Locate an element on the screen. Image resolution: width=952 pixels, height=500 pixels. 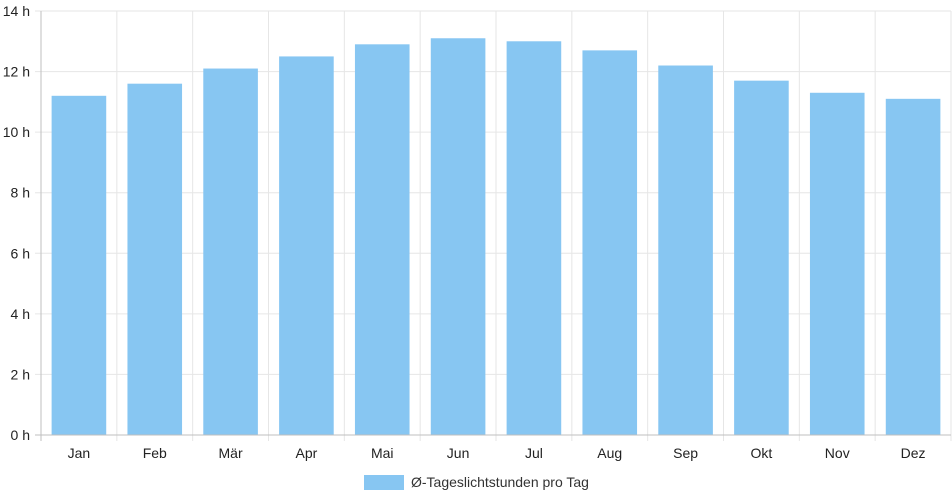
x-tick-label: Mai is located at coordinates (382, 453).